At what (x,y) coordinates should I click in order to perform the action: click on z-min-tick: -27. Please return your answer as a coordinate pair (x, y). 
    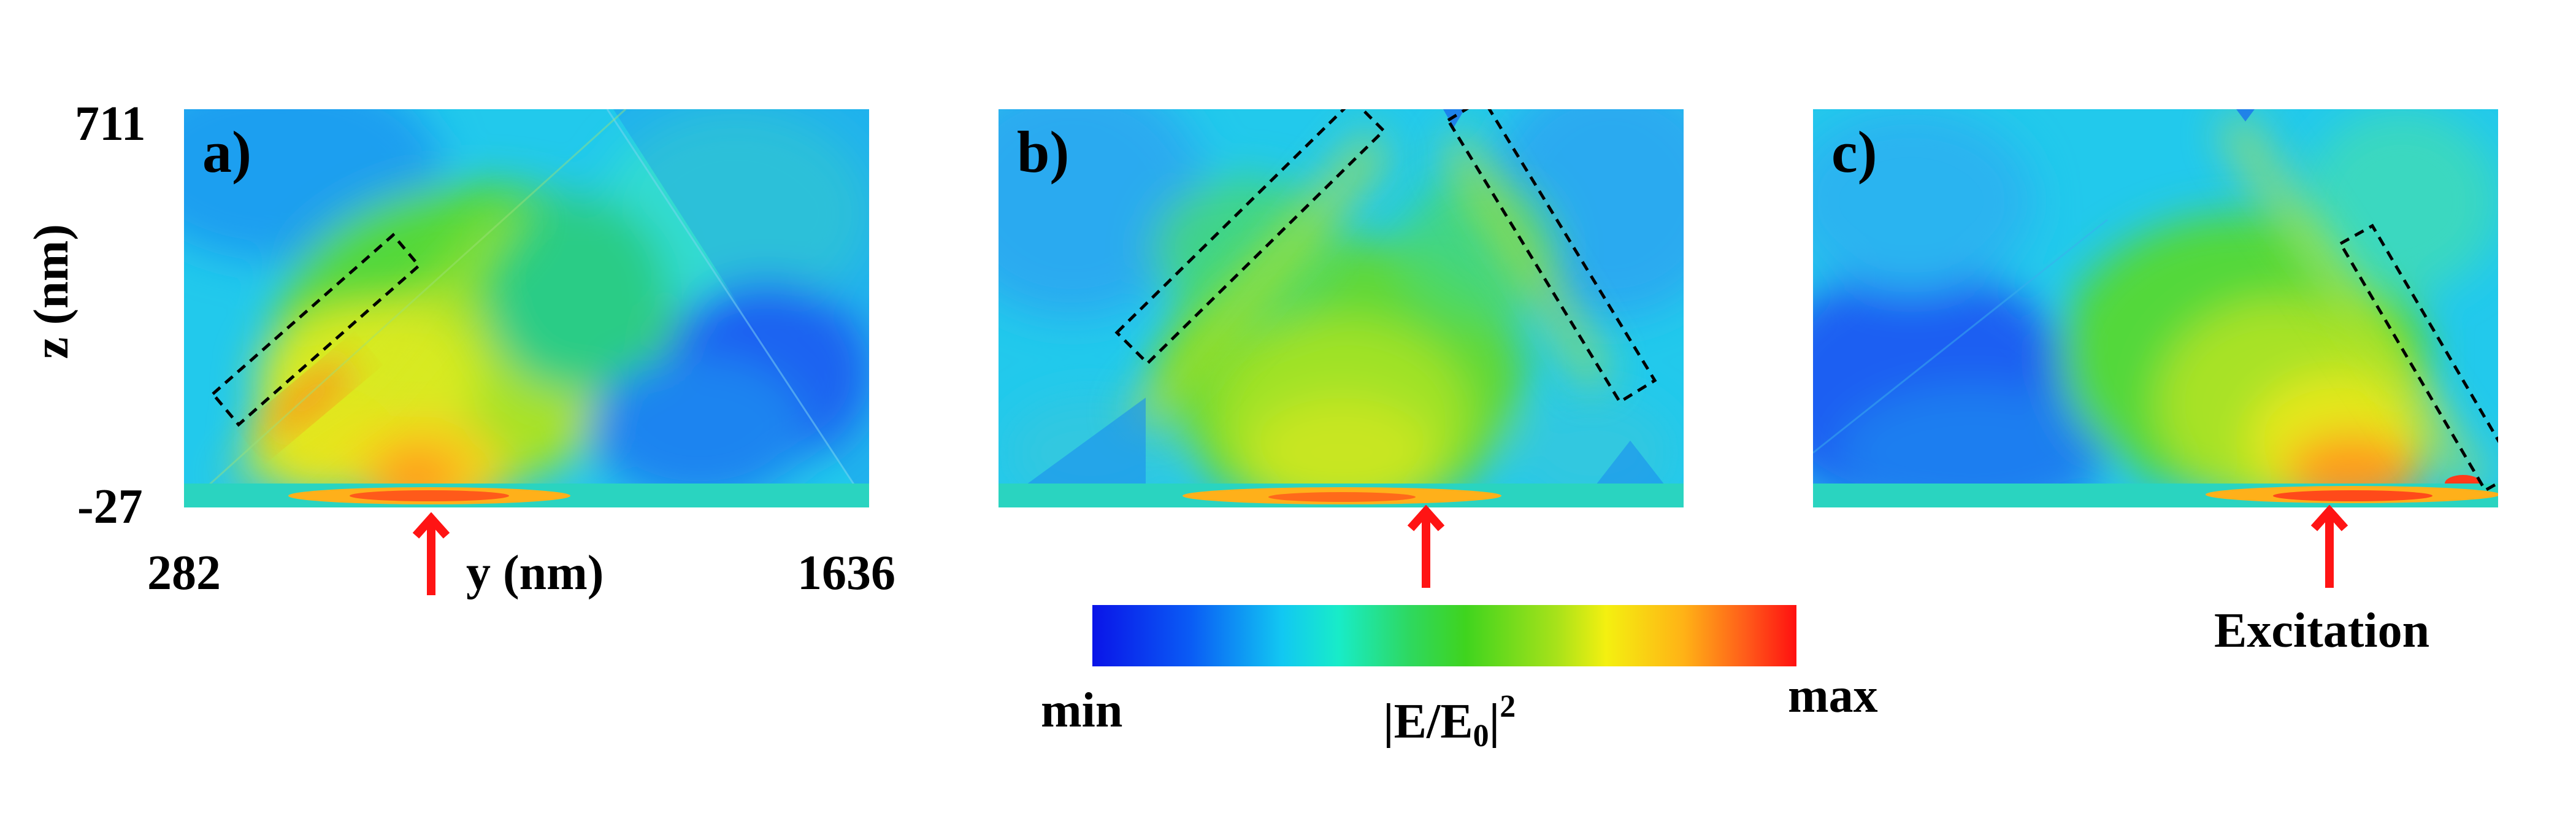
    Looking at the image, I should click on (110, 507).